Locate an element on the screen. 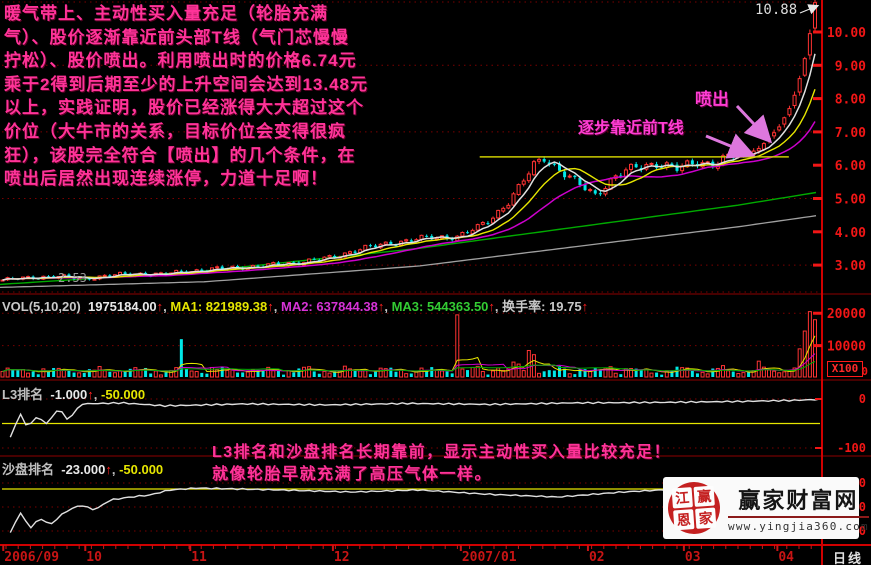 This screenshot has width=871, height=565. axis-label: 3.00 is located at coordinates (850, 266).